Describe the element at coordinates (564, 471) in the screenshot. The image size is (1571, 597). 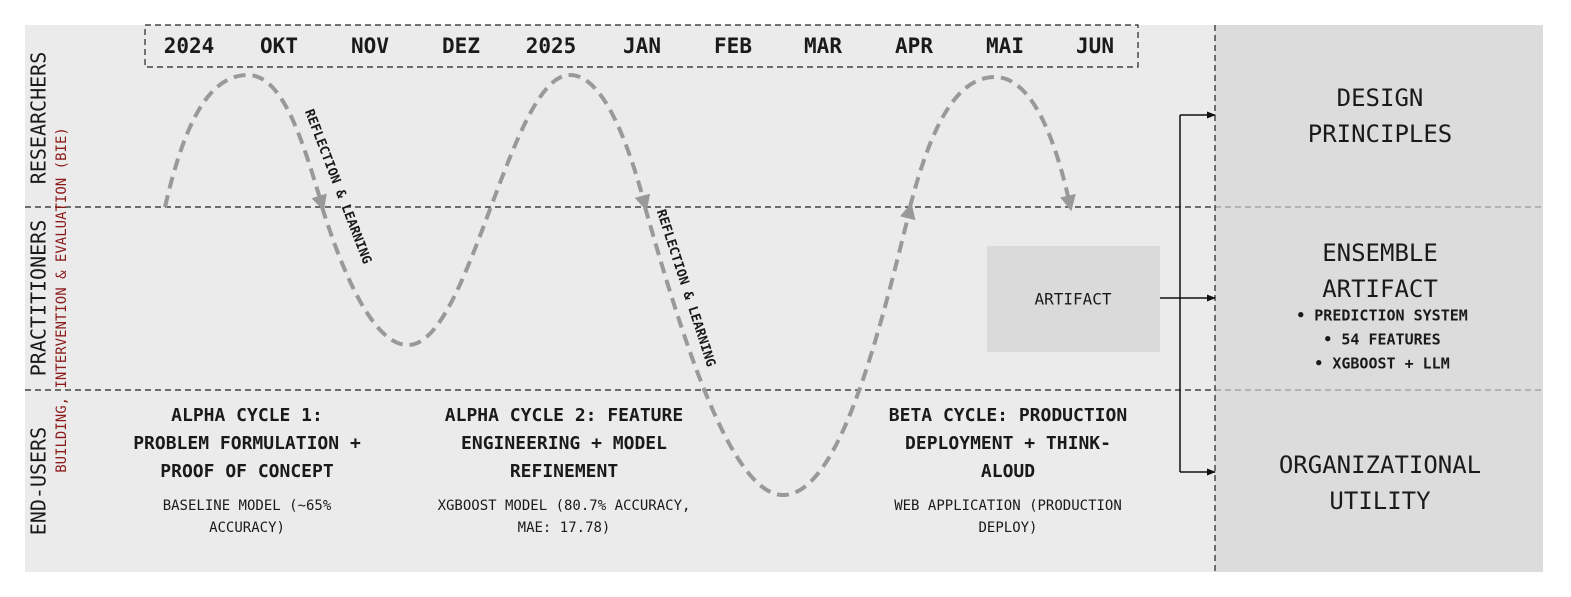
I see `cycle-title: REFINEMENT` at that location.